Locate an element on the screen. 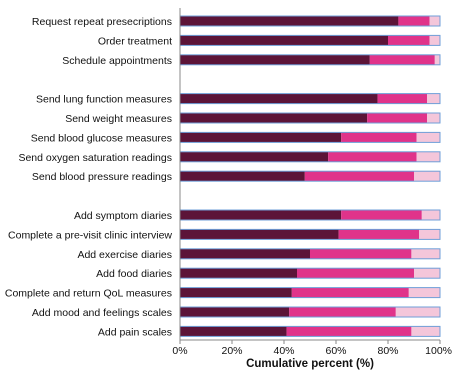 The image size is (462, 371). category-label: Add mood and feelings scales is located at coordinates (102, 313).